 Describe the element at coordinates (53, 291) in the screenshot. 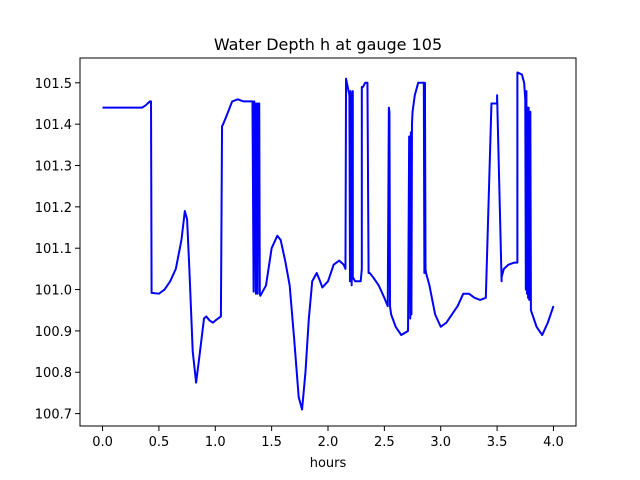

I see `y-tick-label: 101.0` at that location.